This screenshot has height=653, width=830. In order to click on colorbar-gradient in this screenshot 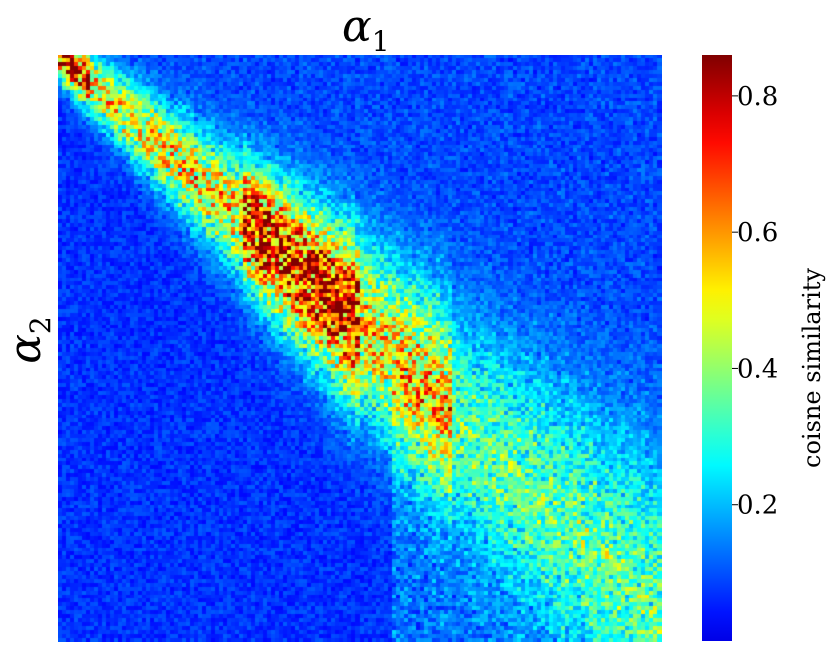, I will do `click(717, 348)`.